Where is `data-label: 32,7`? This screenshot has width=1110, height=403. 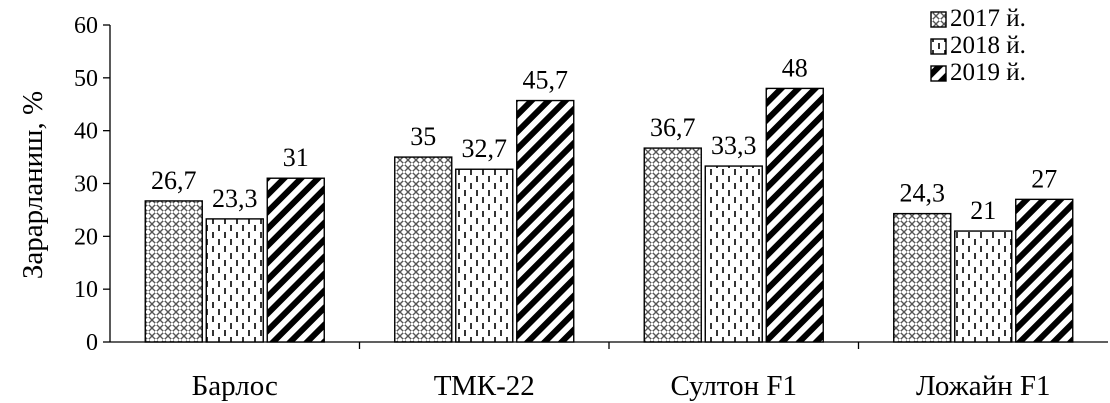 data-label: 32,7 is located at coordinates (485, 148).